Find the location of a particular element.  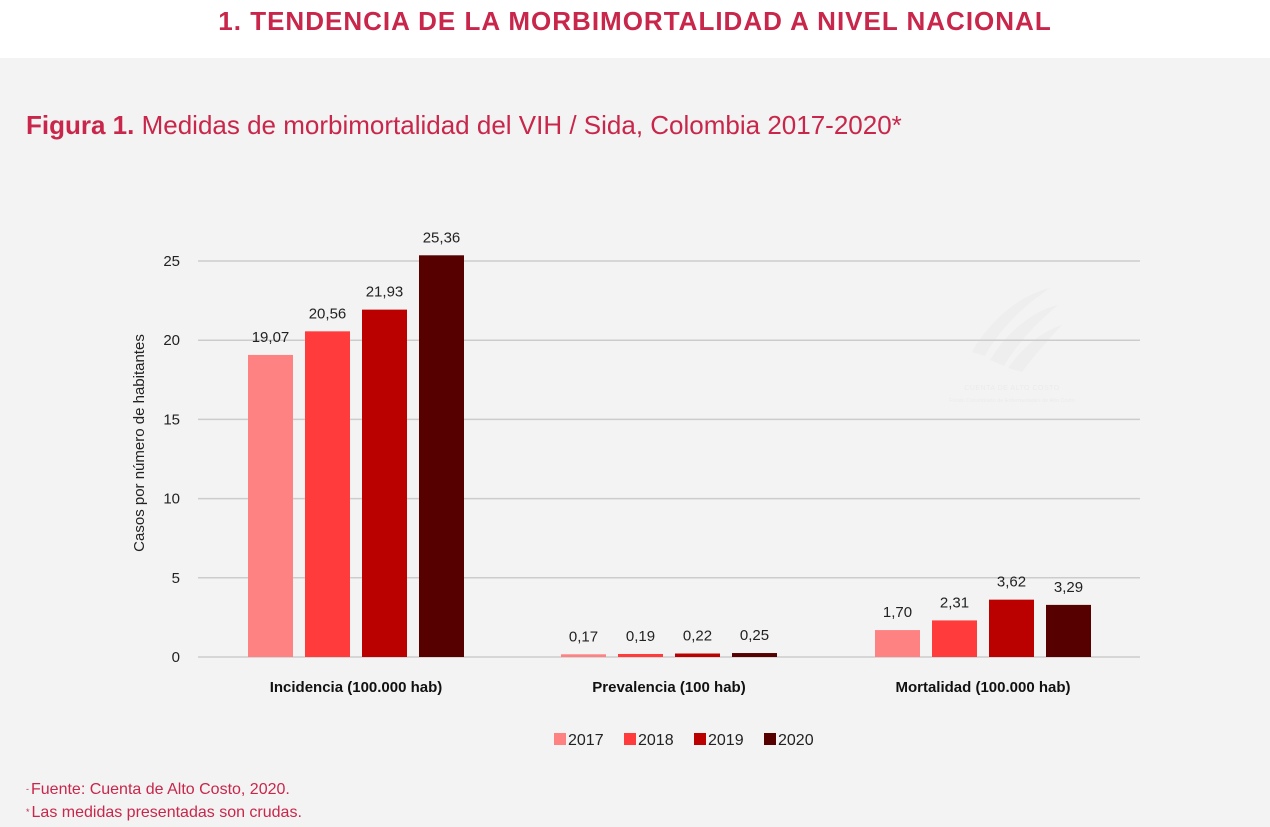

legend-swatch-2020 is located at coordinates (770, 739).